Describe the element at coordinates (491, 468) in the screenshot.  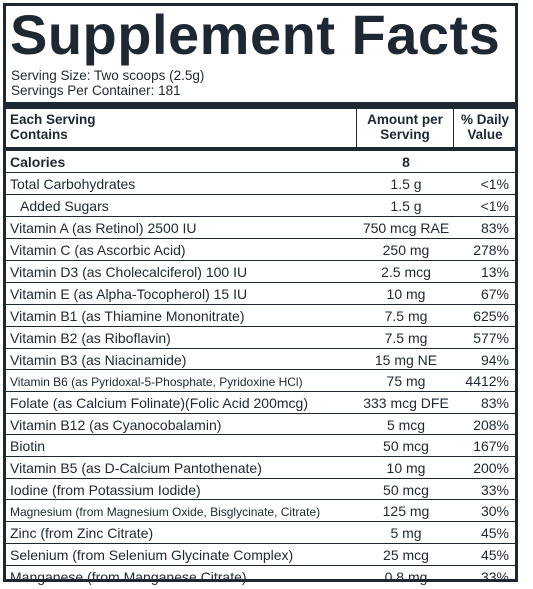
I see `nutrient-daily-value: 200%` at that location.